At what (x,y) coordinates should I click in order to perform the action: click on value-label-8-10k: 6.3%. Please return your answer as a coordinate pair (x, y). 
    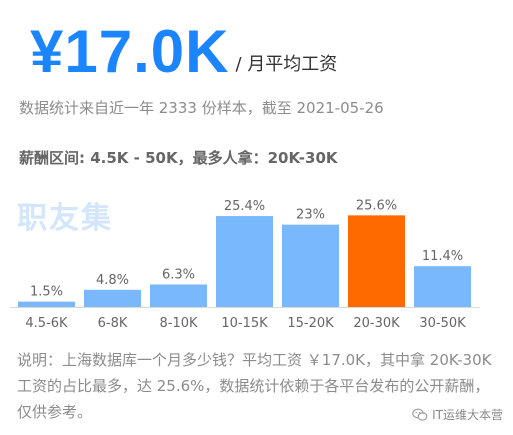
    Looking at the image, I should click on (178, 274).